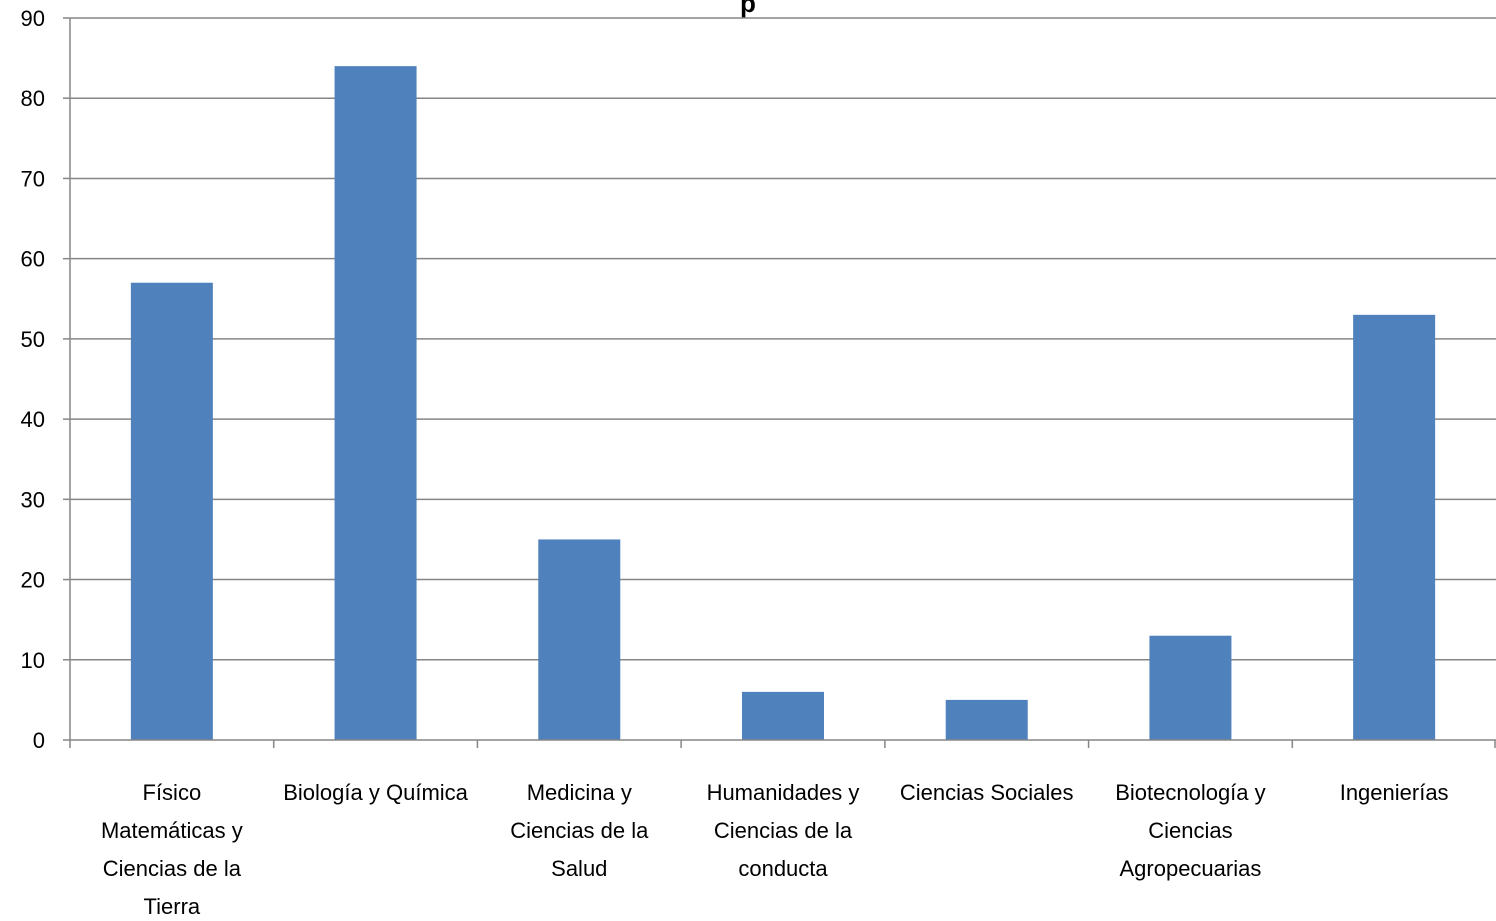  I want to click on category-label: Ciencias Sociales, so click(987, 792).